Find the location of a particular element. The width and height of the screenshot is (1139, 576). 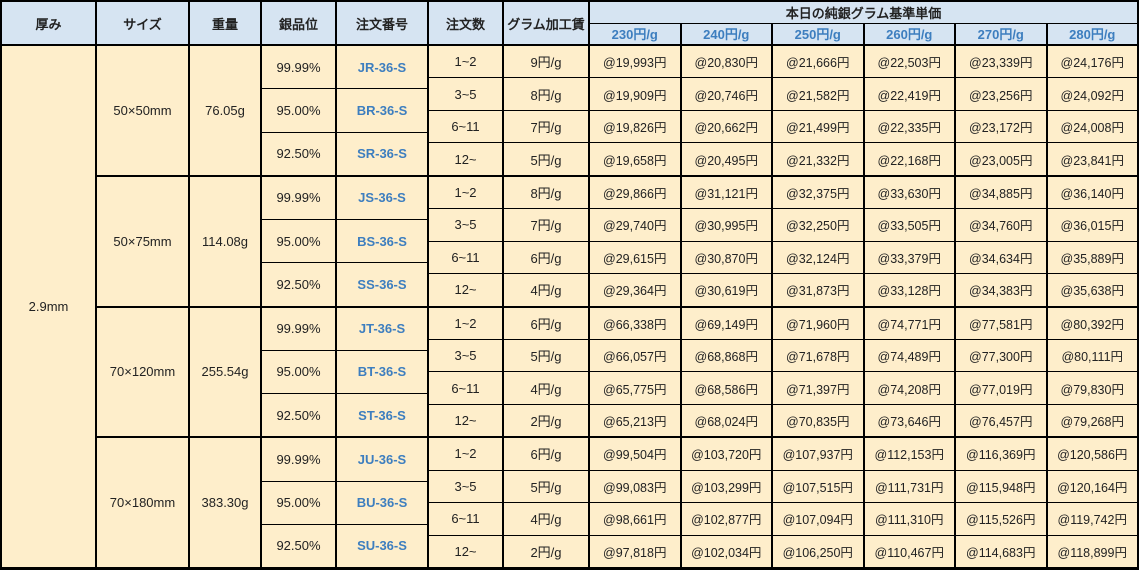

price-cell: @21,499円 is located at coordinates (819, 126).